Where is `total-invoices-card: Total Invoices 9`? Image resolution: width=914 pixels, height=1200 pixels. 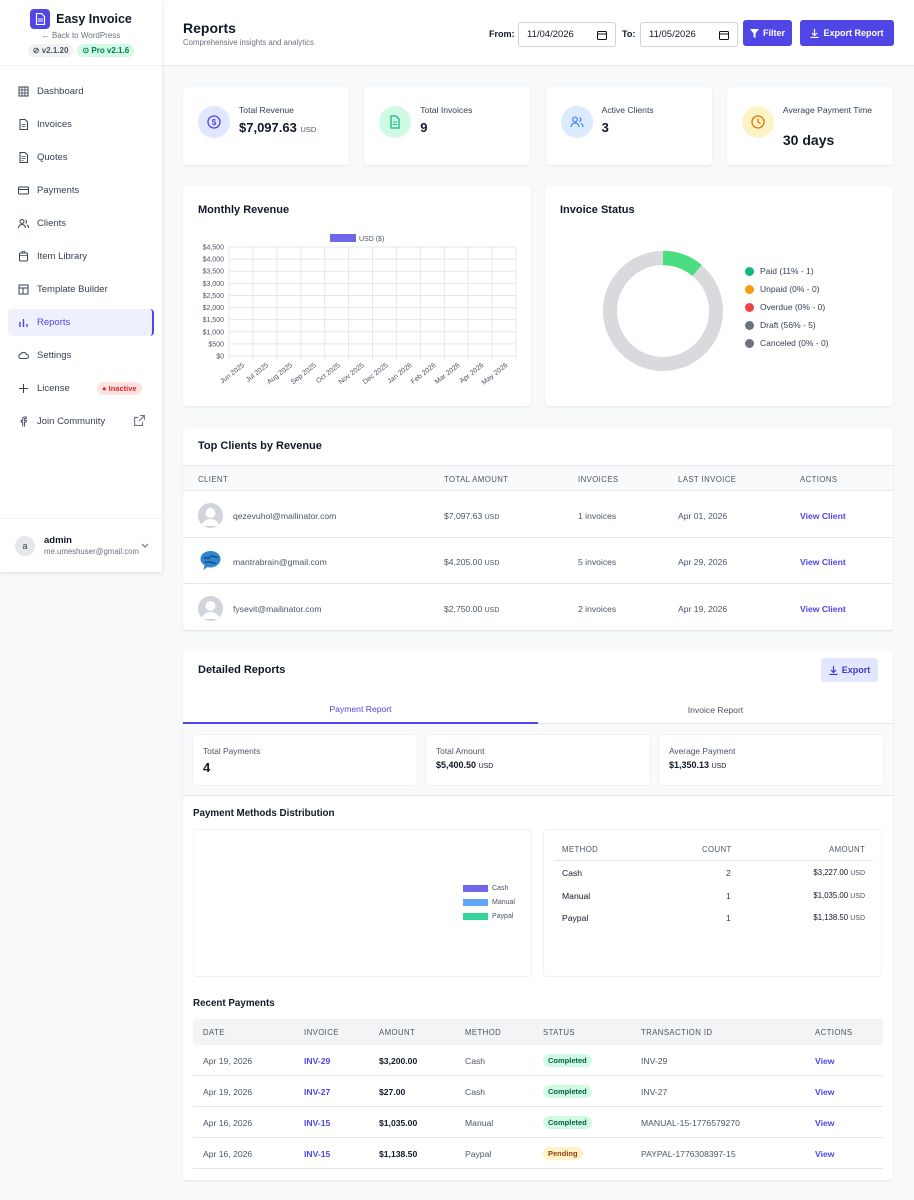
total-invoices-card: Total Invoices 9 is located at coordinates (447, 126).